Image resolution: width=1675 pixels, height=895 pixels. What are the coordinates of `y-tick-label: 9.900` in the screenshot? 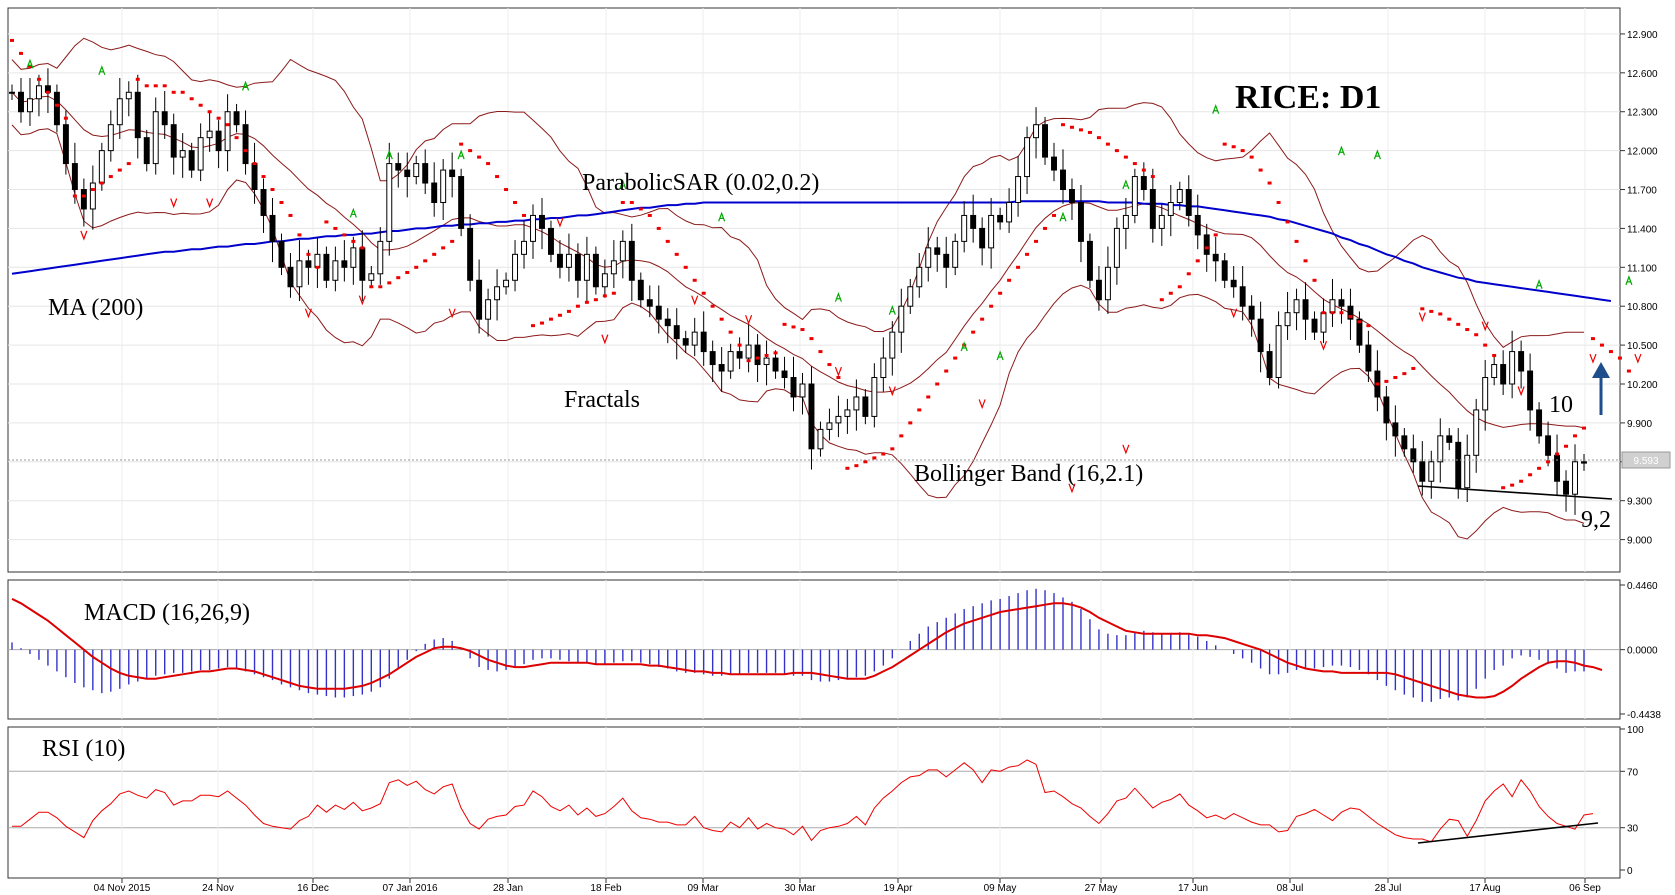 It's located at (1639, 424).